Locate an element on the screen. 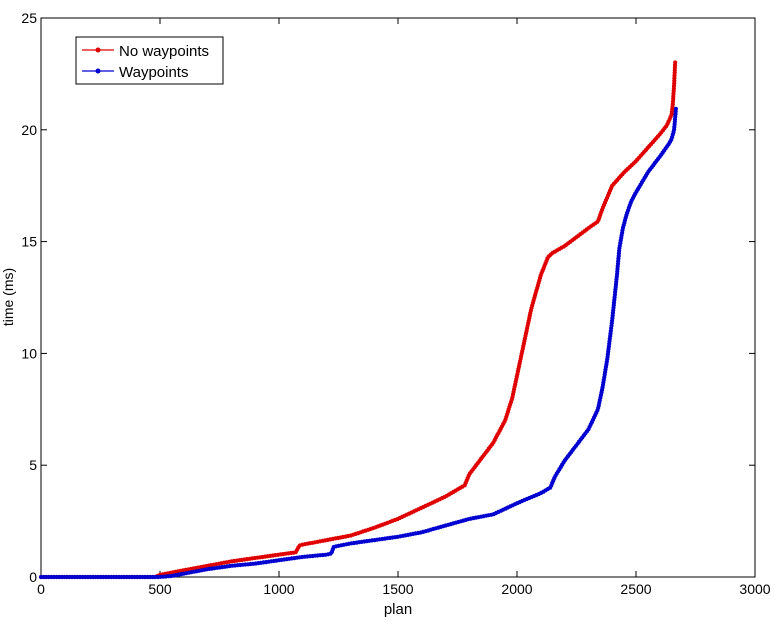 Image resolution: width=780 pixels, height=625 pixels. x-axis-label: plan is located at coordinates (398, 609).